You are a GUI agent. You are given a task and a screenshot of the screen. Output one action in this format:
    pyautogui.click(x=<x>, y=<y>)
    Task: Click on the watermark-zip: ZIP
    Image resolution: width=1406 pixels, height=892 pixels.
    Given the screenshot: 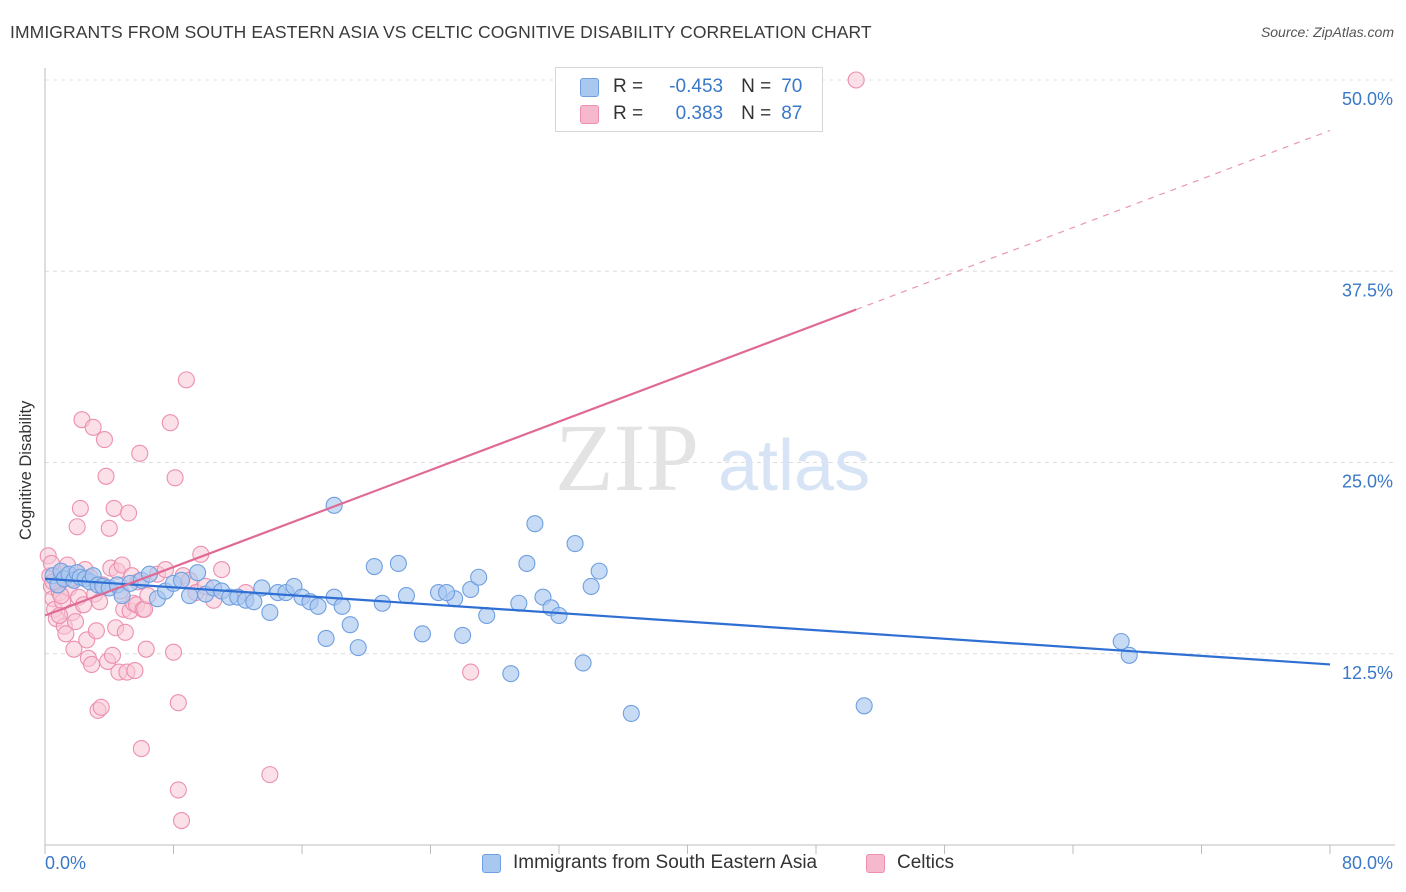 What is the action you would take?
    pyautogui.click(x=627, y=457)
    